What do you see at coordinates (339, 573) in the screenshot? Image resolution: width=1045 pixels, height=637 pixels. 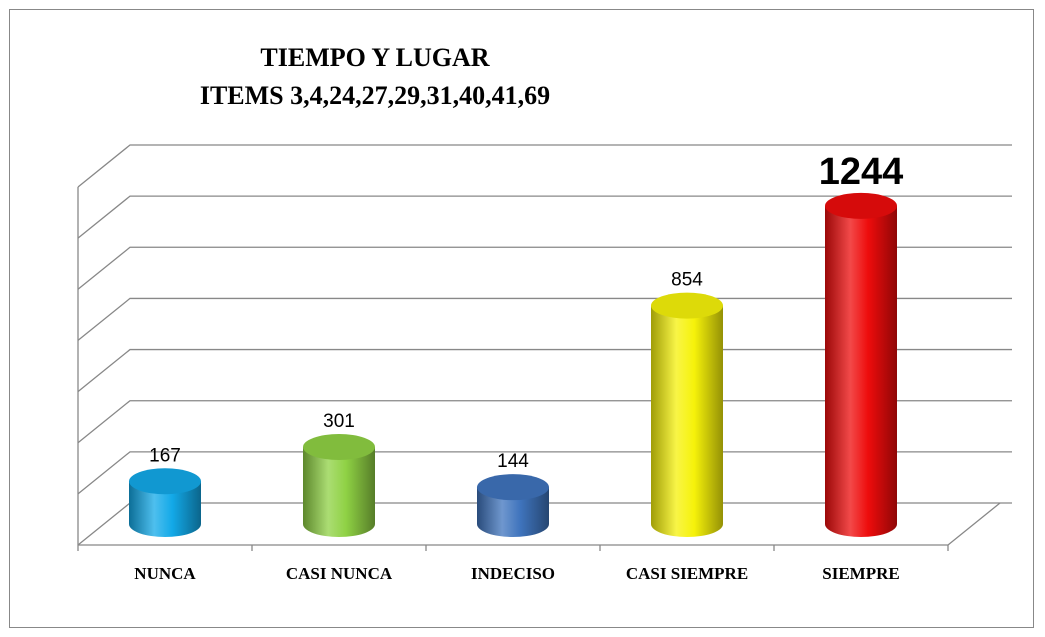 I see `x-tick-label: CASI NUNCA` at bounding box center [339, 573].